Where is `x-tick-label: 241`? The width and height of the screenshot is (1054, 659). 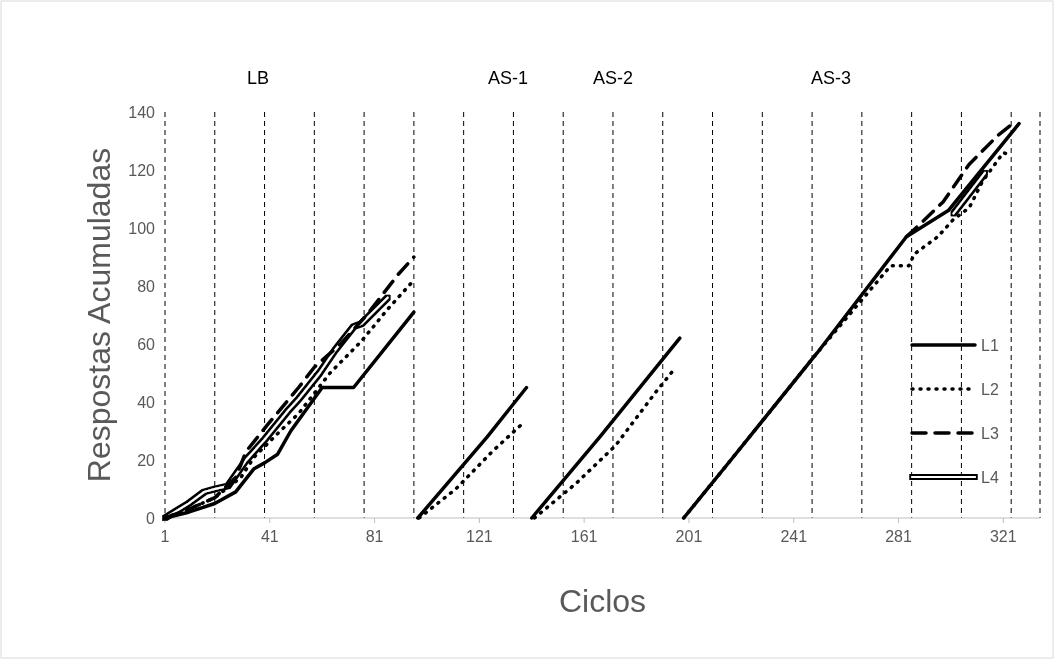
x-tick-label: 241 is located at coordinates (794, 536).